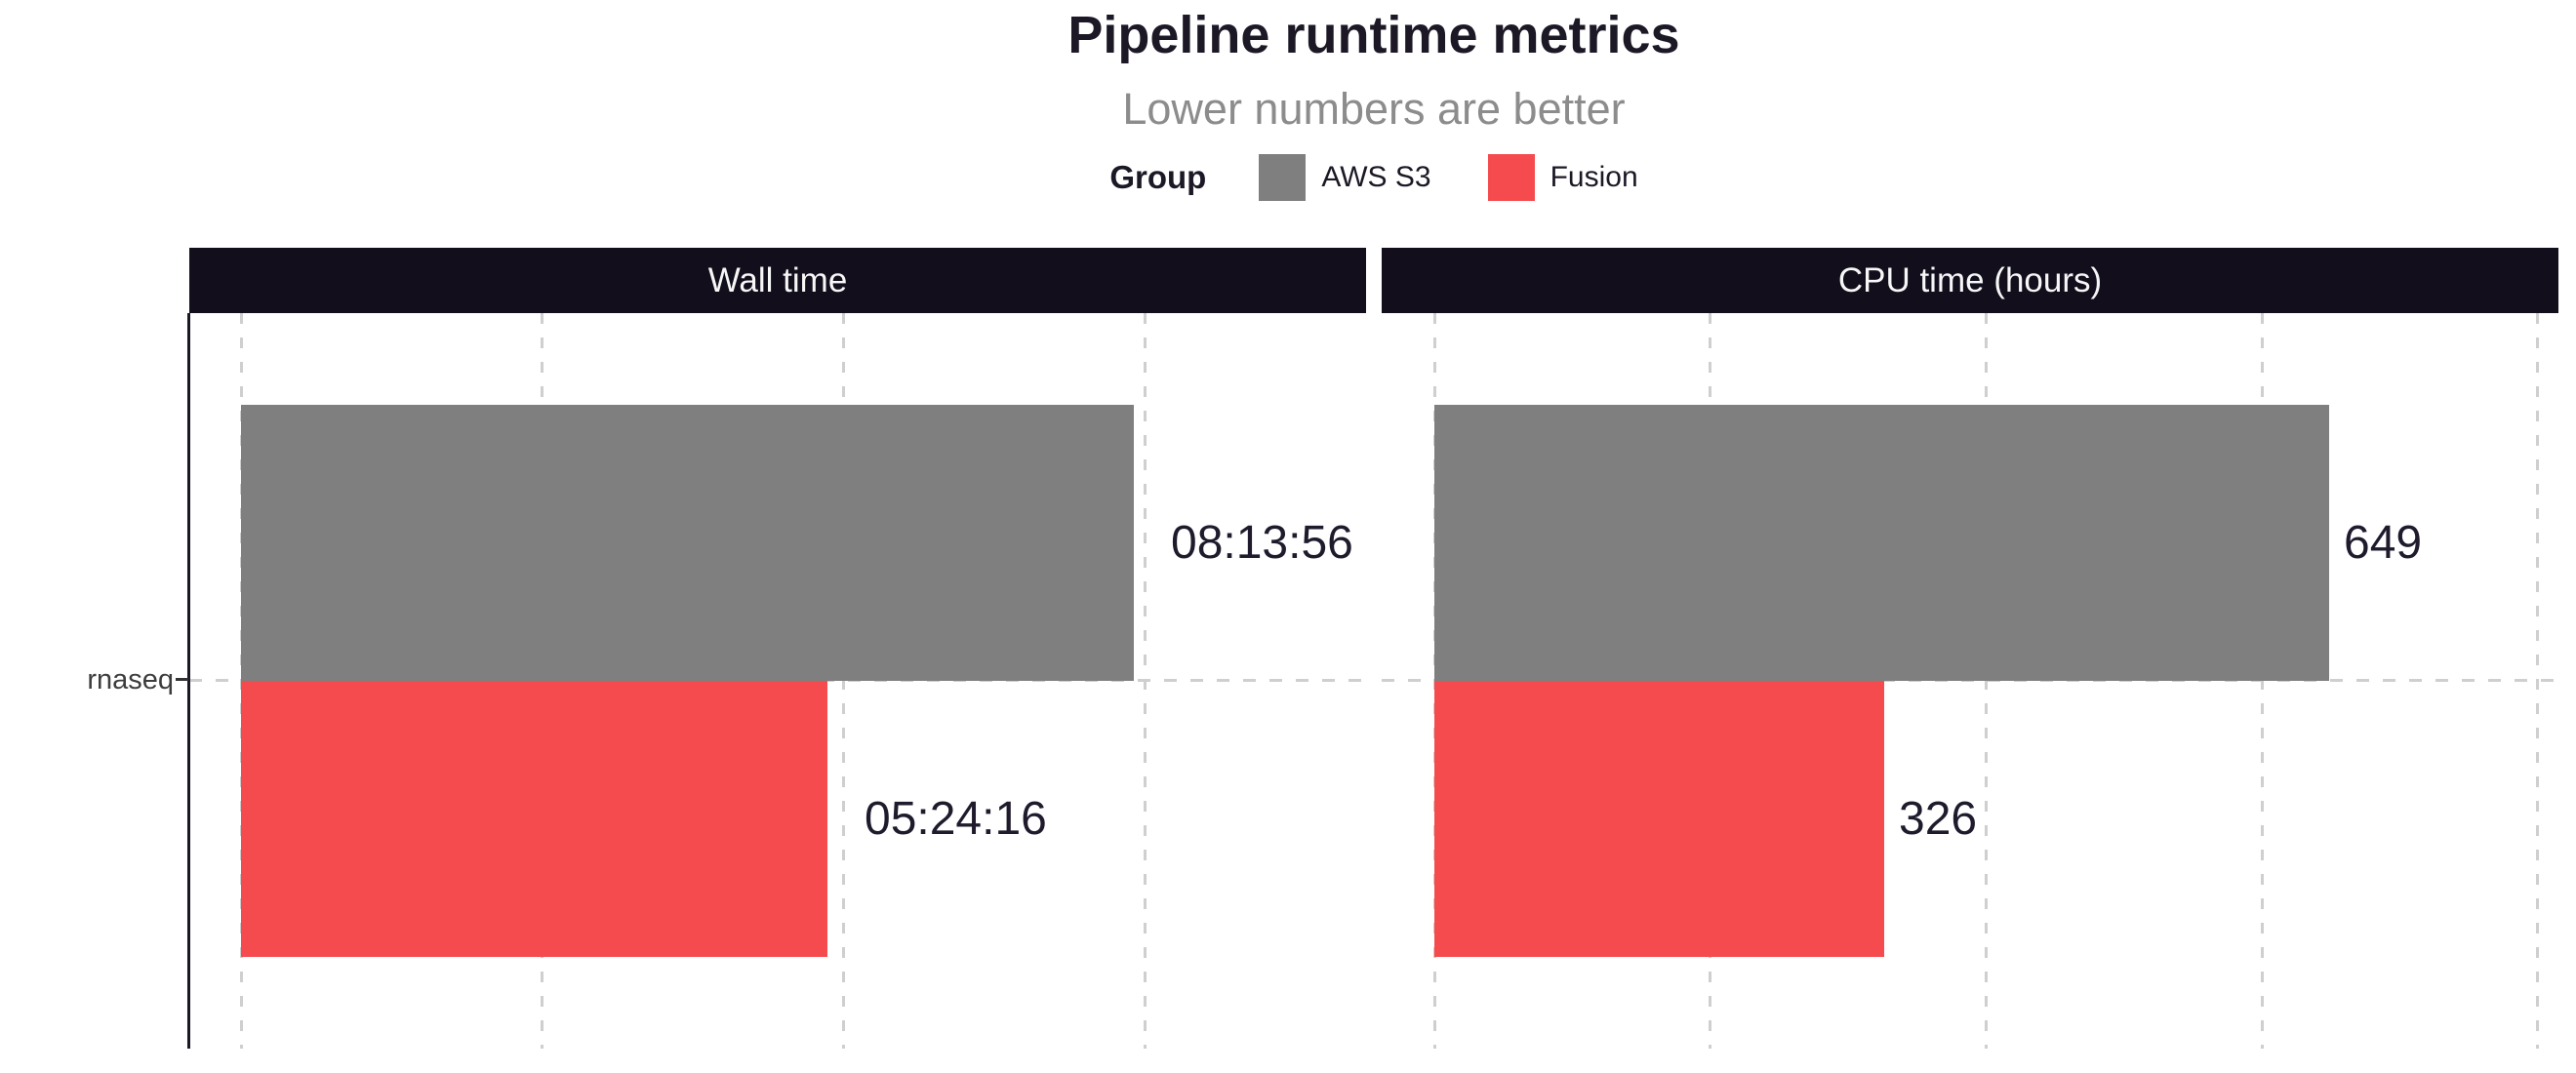 This screenshot has height=1073, width=2576. Describe the element at coordinates (2383, 543) in the screenshot. I see `bar-value-label: 649` at that location.